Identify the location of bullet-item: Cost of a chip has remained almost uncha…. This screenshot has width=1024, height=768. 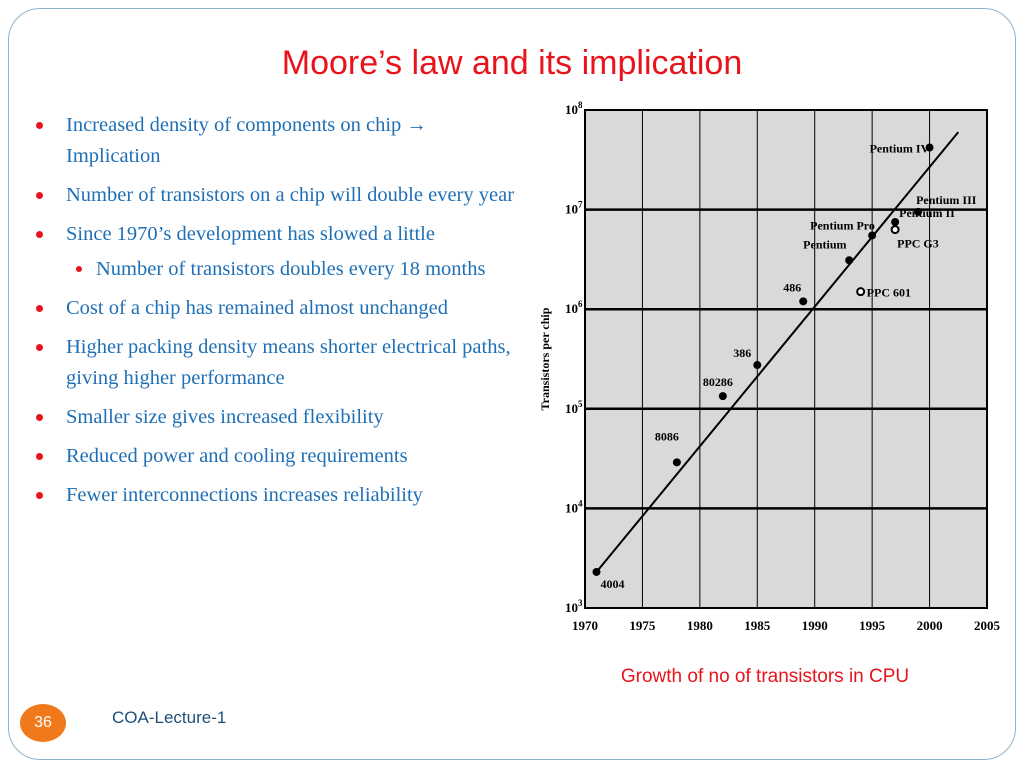
(277, 308).